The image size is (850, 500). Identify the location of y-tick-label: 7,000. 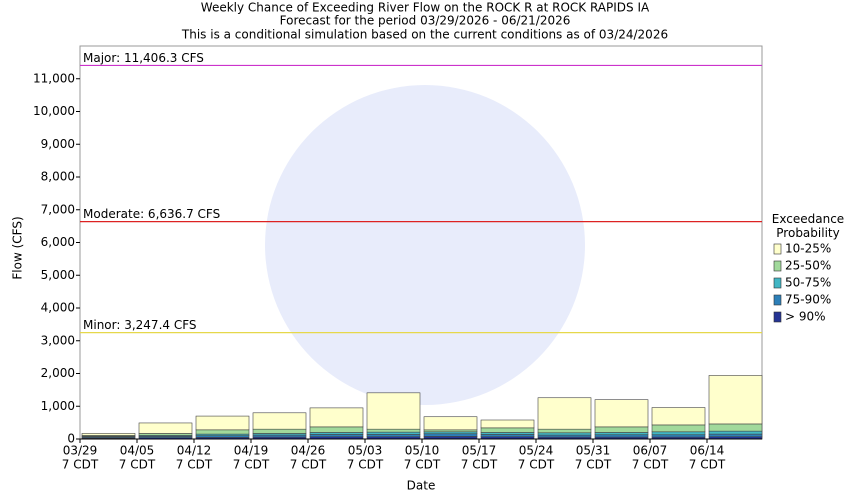
(58, 209).